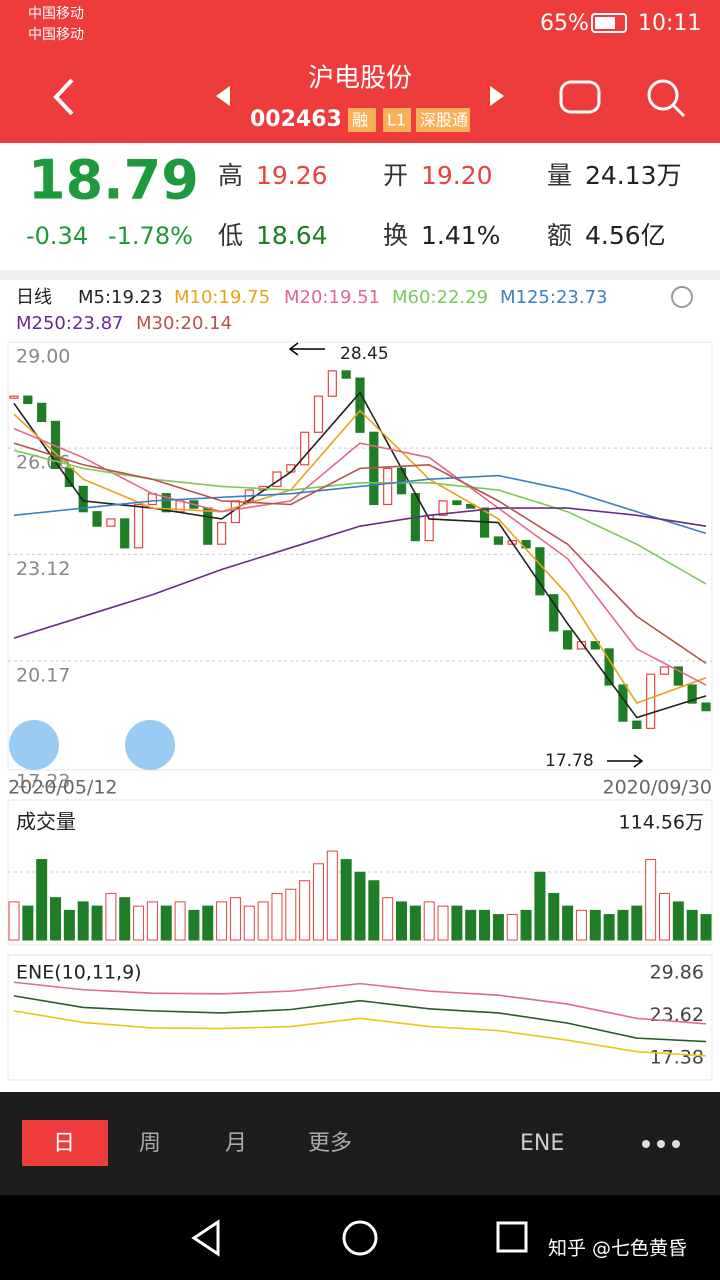 The width and height of the screenshot is (720, 1280). Describe the element at coordinates (223, 96) in the screenshot. I see `prev-stock` at that location.